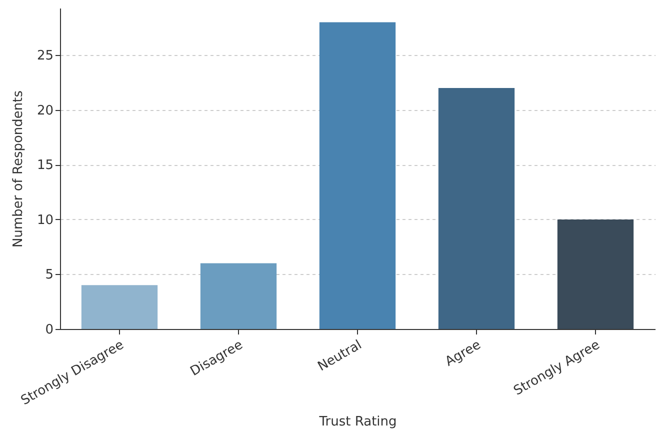 Image resolution: width=656 pixels, height=446 pixels. Describe the element at coordinates (357, 422) in the screenshot. I see `x-axis-title: Trust Rating` at that location.